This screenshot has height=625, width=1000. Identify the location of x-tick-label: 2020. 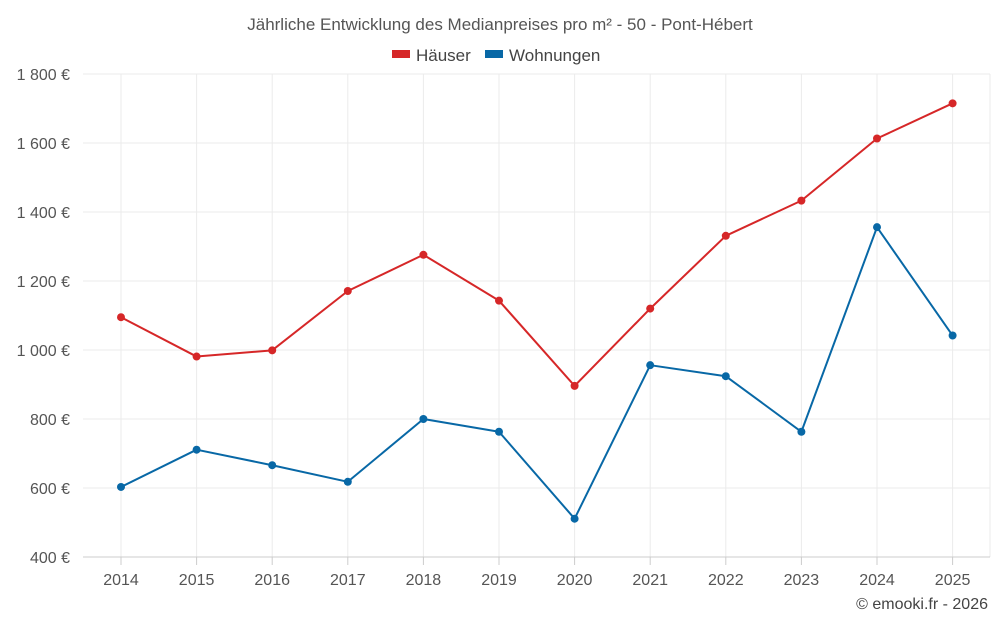
(575, 580).